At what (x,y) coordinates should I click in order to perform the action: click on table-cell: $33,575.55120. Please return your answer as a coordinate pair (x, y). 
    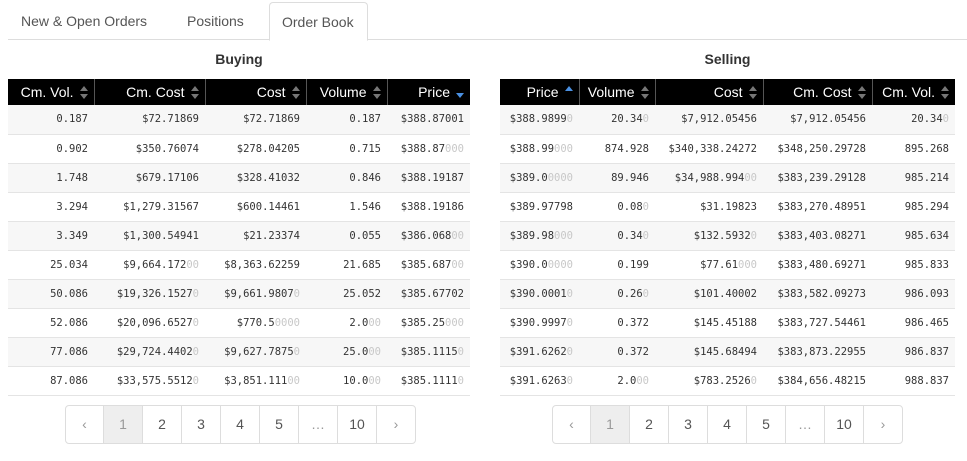
    Looking at the image, I should click on (149, 381).